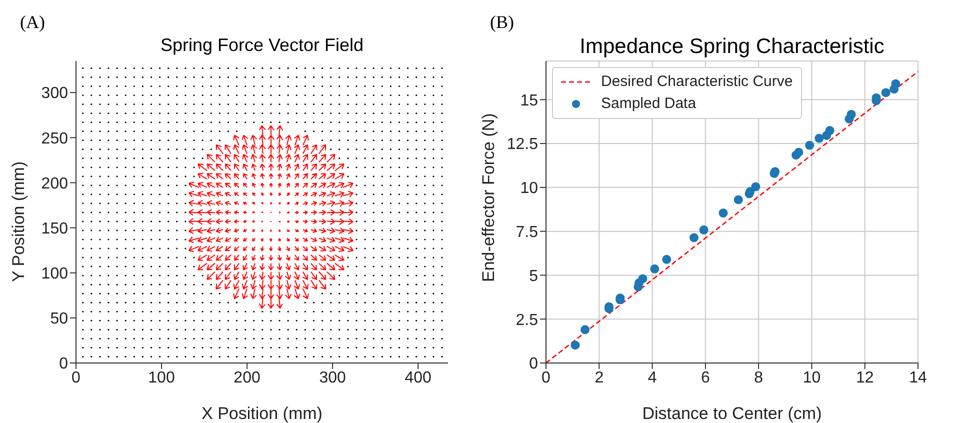 The height and width of the screenshot is (423, 966). I want to click on x-tick-label: 400, so click(418, 377).